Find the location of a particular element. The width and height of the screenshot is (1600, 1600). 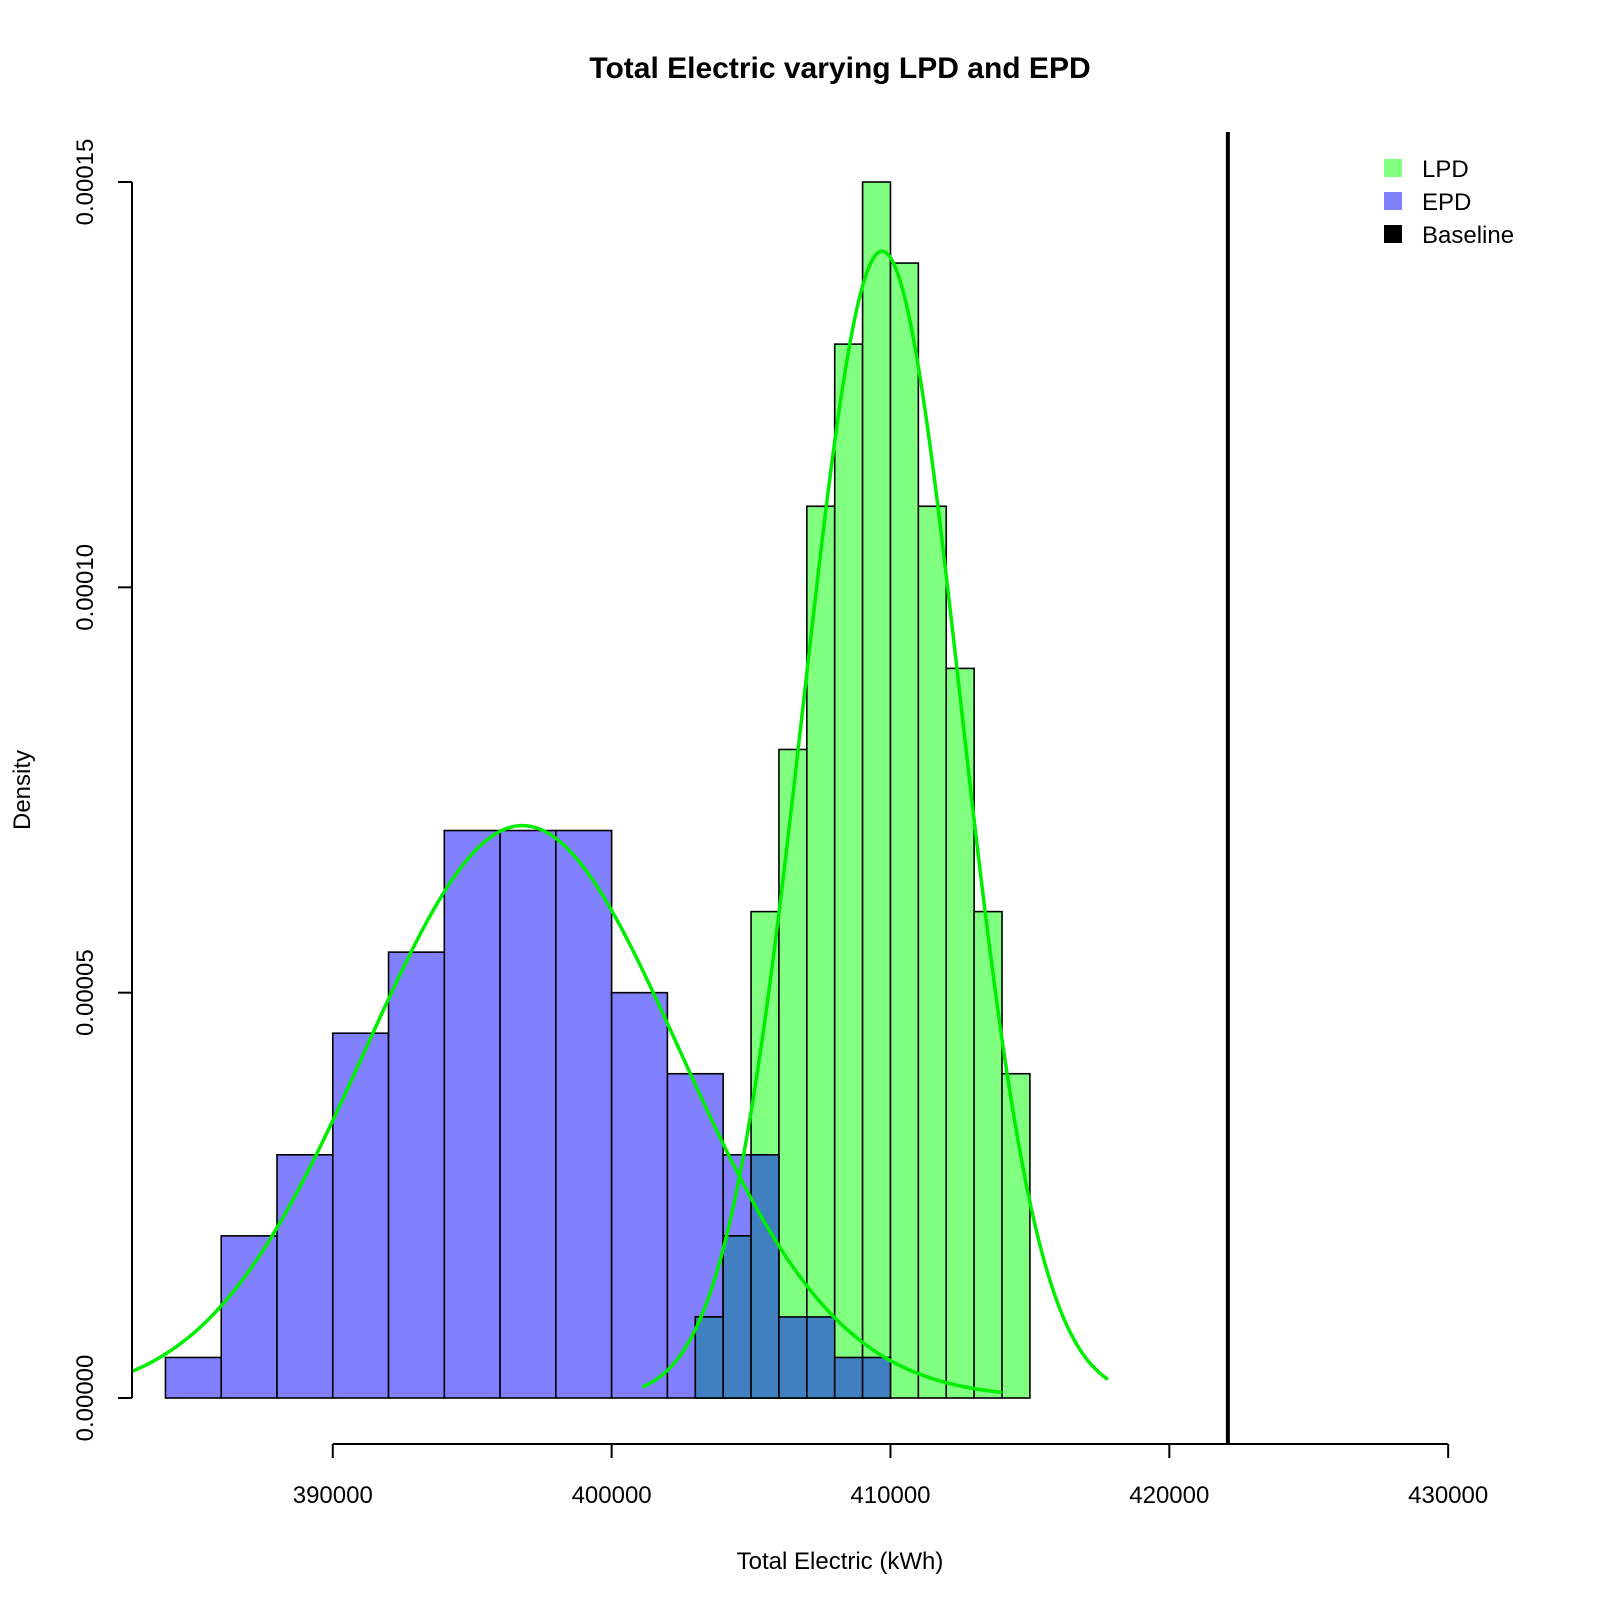

y-tick-label: 0.00010 is located at coordinates (85, 587).